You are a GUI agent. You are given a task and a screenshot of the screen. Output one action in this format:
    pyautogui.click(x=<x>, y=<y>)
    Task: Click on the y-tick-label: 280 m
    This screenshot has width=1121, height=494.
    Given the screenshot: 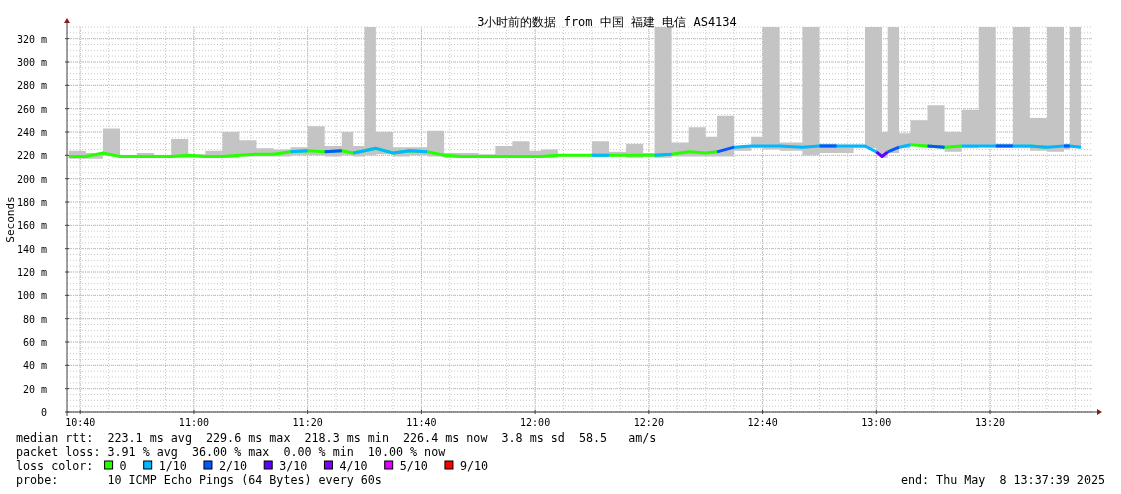 What is the action you would take?
    pyautogui.click(x=31, y=86)
    